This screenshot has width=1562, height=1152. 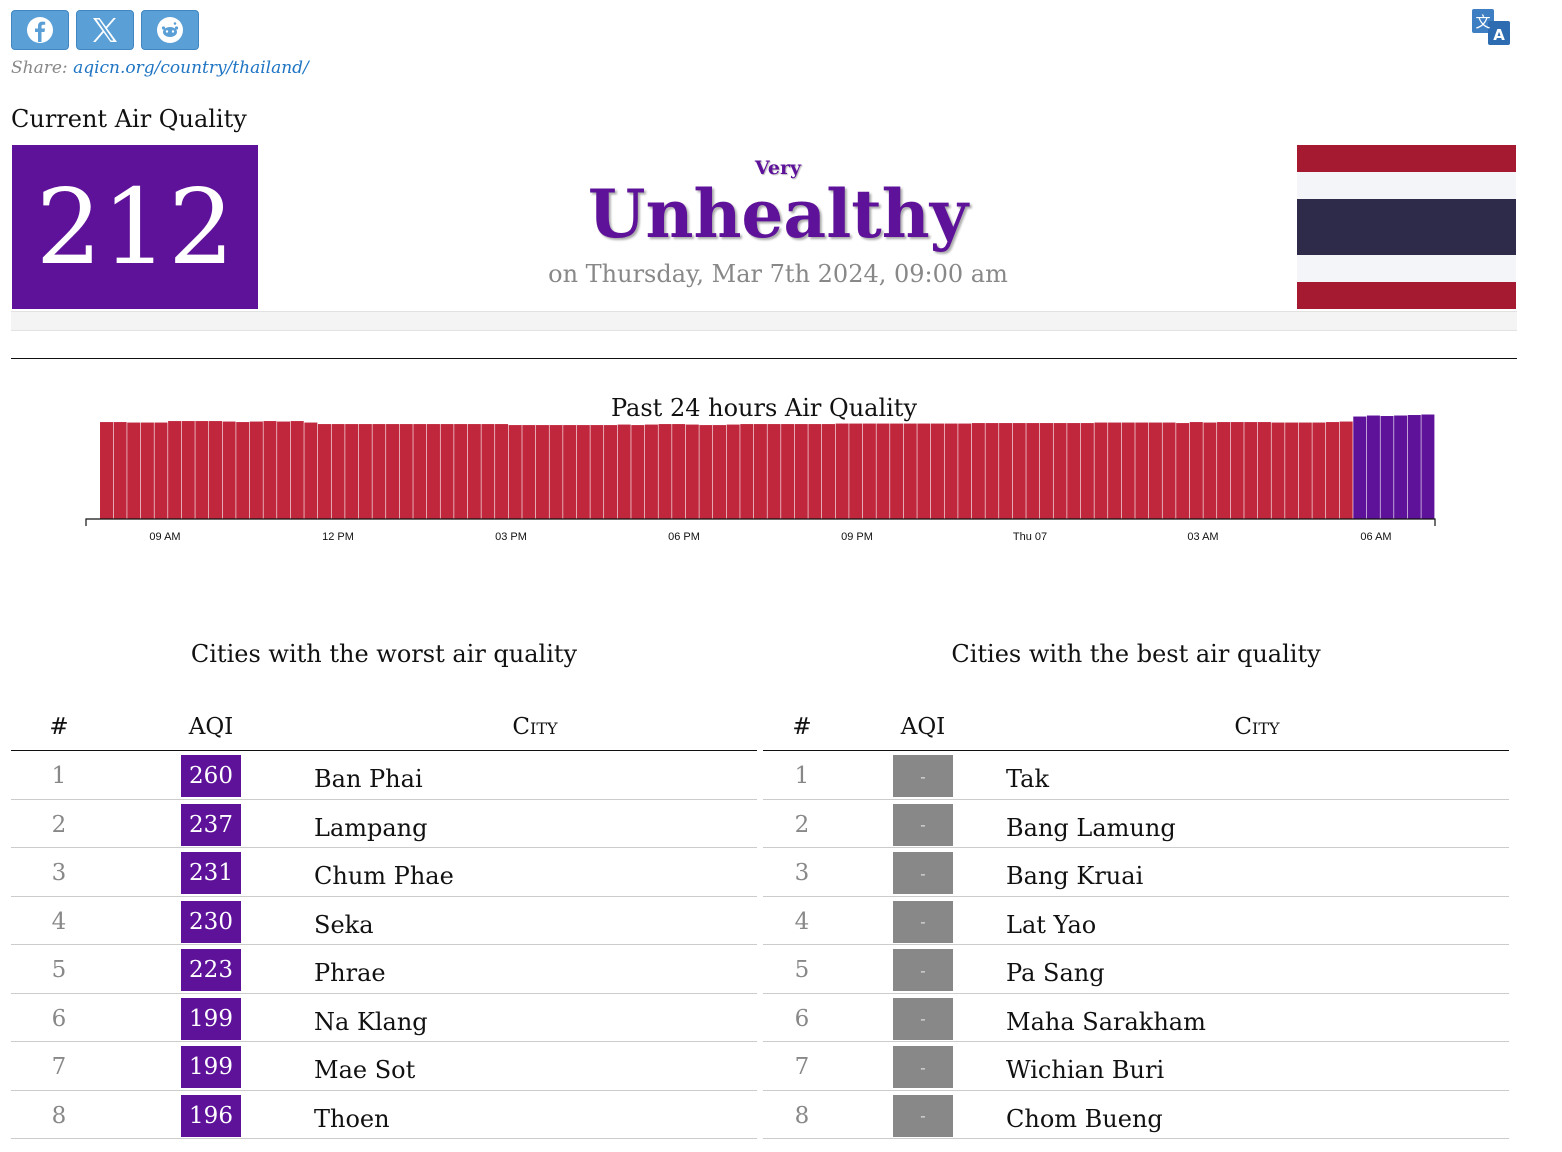 I want to click on row-aqi-badge: 223, so click(x=211, y=970).